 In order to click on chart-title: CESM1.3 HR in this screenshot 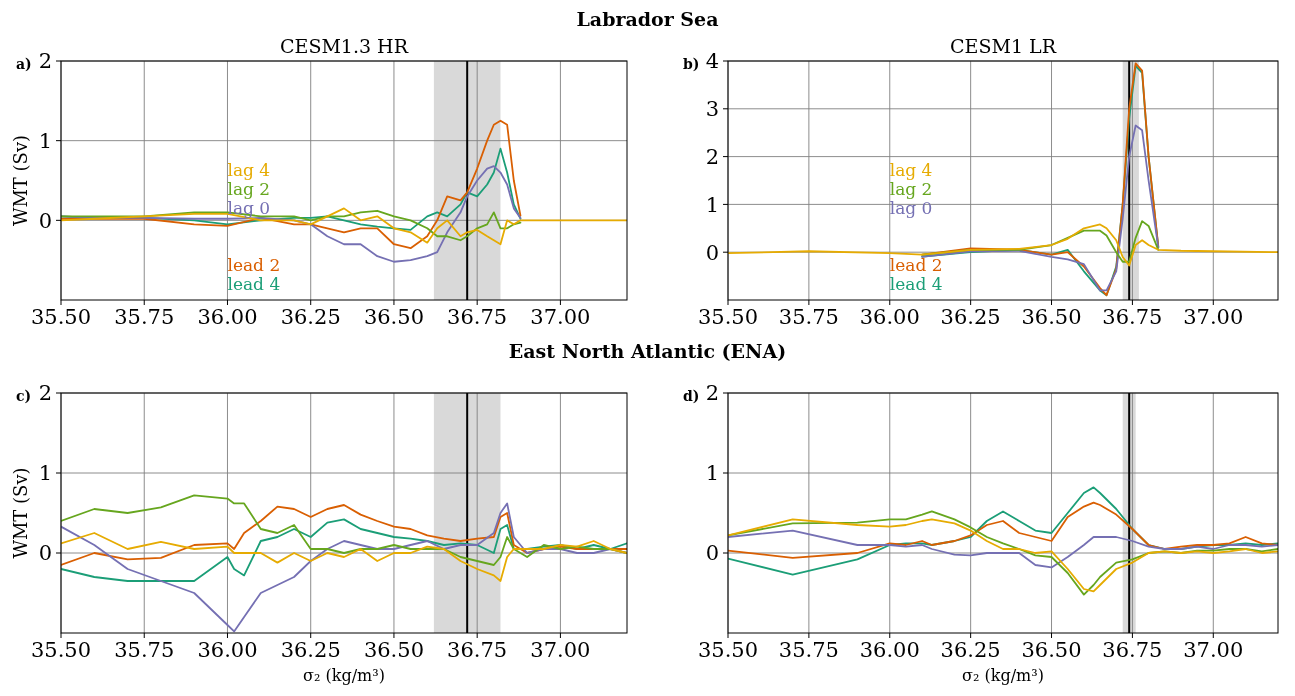, I will do `click(344, 46)`.